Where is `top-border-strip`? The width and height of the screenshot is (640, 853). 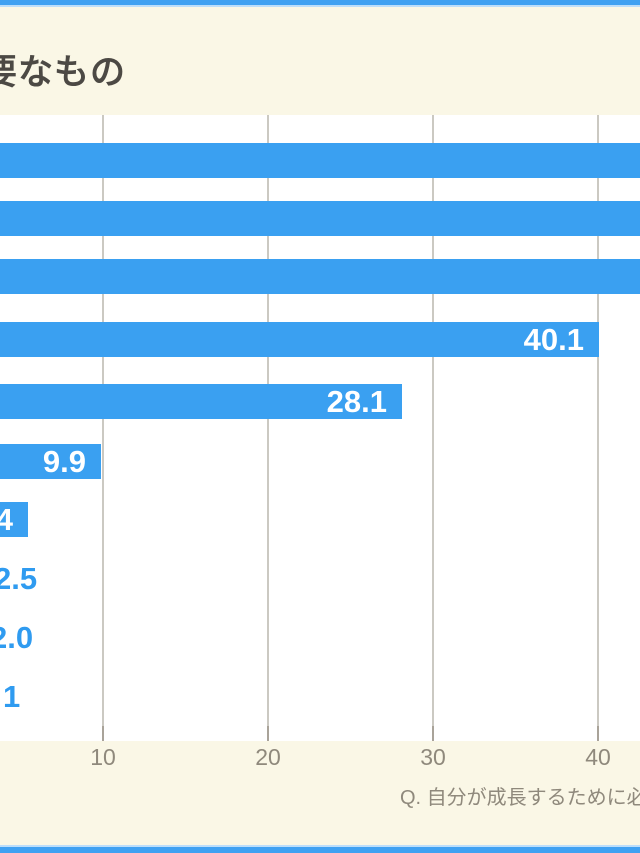 top-border-strip is located at coordinates (320, 3).